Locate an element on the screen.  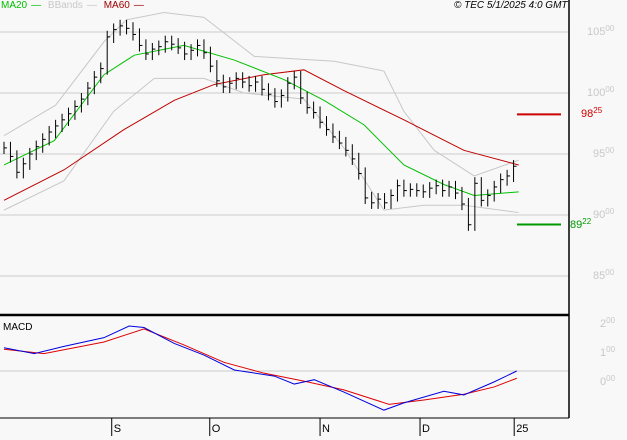
legend-bbands: BBands is located at coordinates (65, 5).